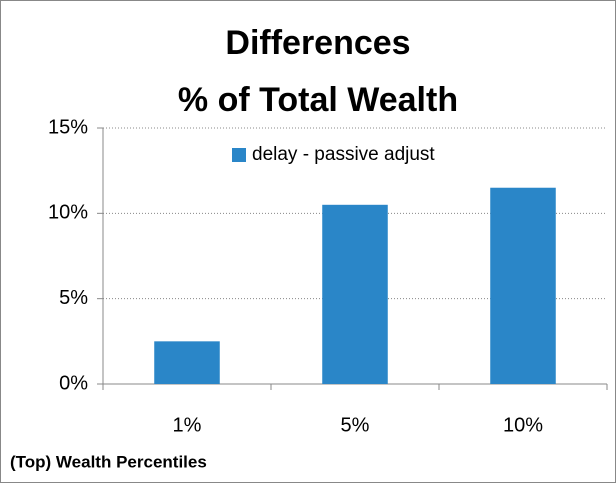 The height and width of the screenshot is (483, 616). What do you see at coordinates (73, 298) in the screenshot?
I see `y-tick-label: 5%` at bounding box center [73, 298].